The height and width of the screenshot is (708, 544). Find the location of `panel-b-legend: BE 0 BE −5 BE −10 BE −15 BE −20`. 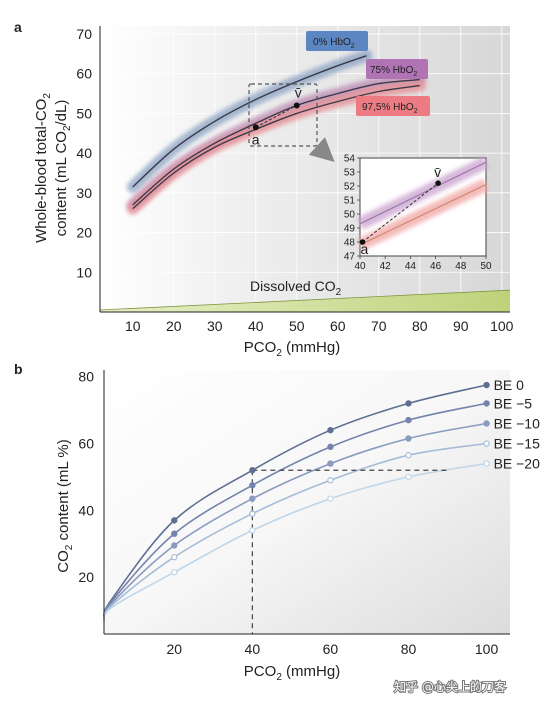

panel-b-legend: BE 0 BE −5 BE −10 BE −15 BE −20 is located at coordinates (517, 424).